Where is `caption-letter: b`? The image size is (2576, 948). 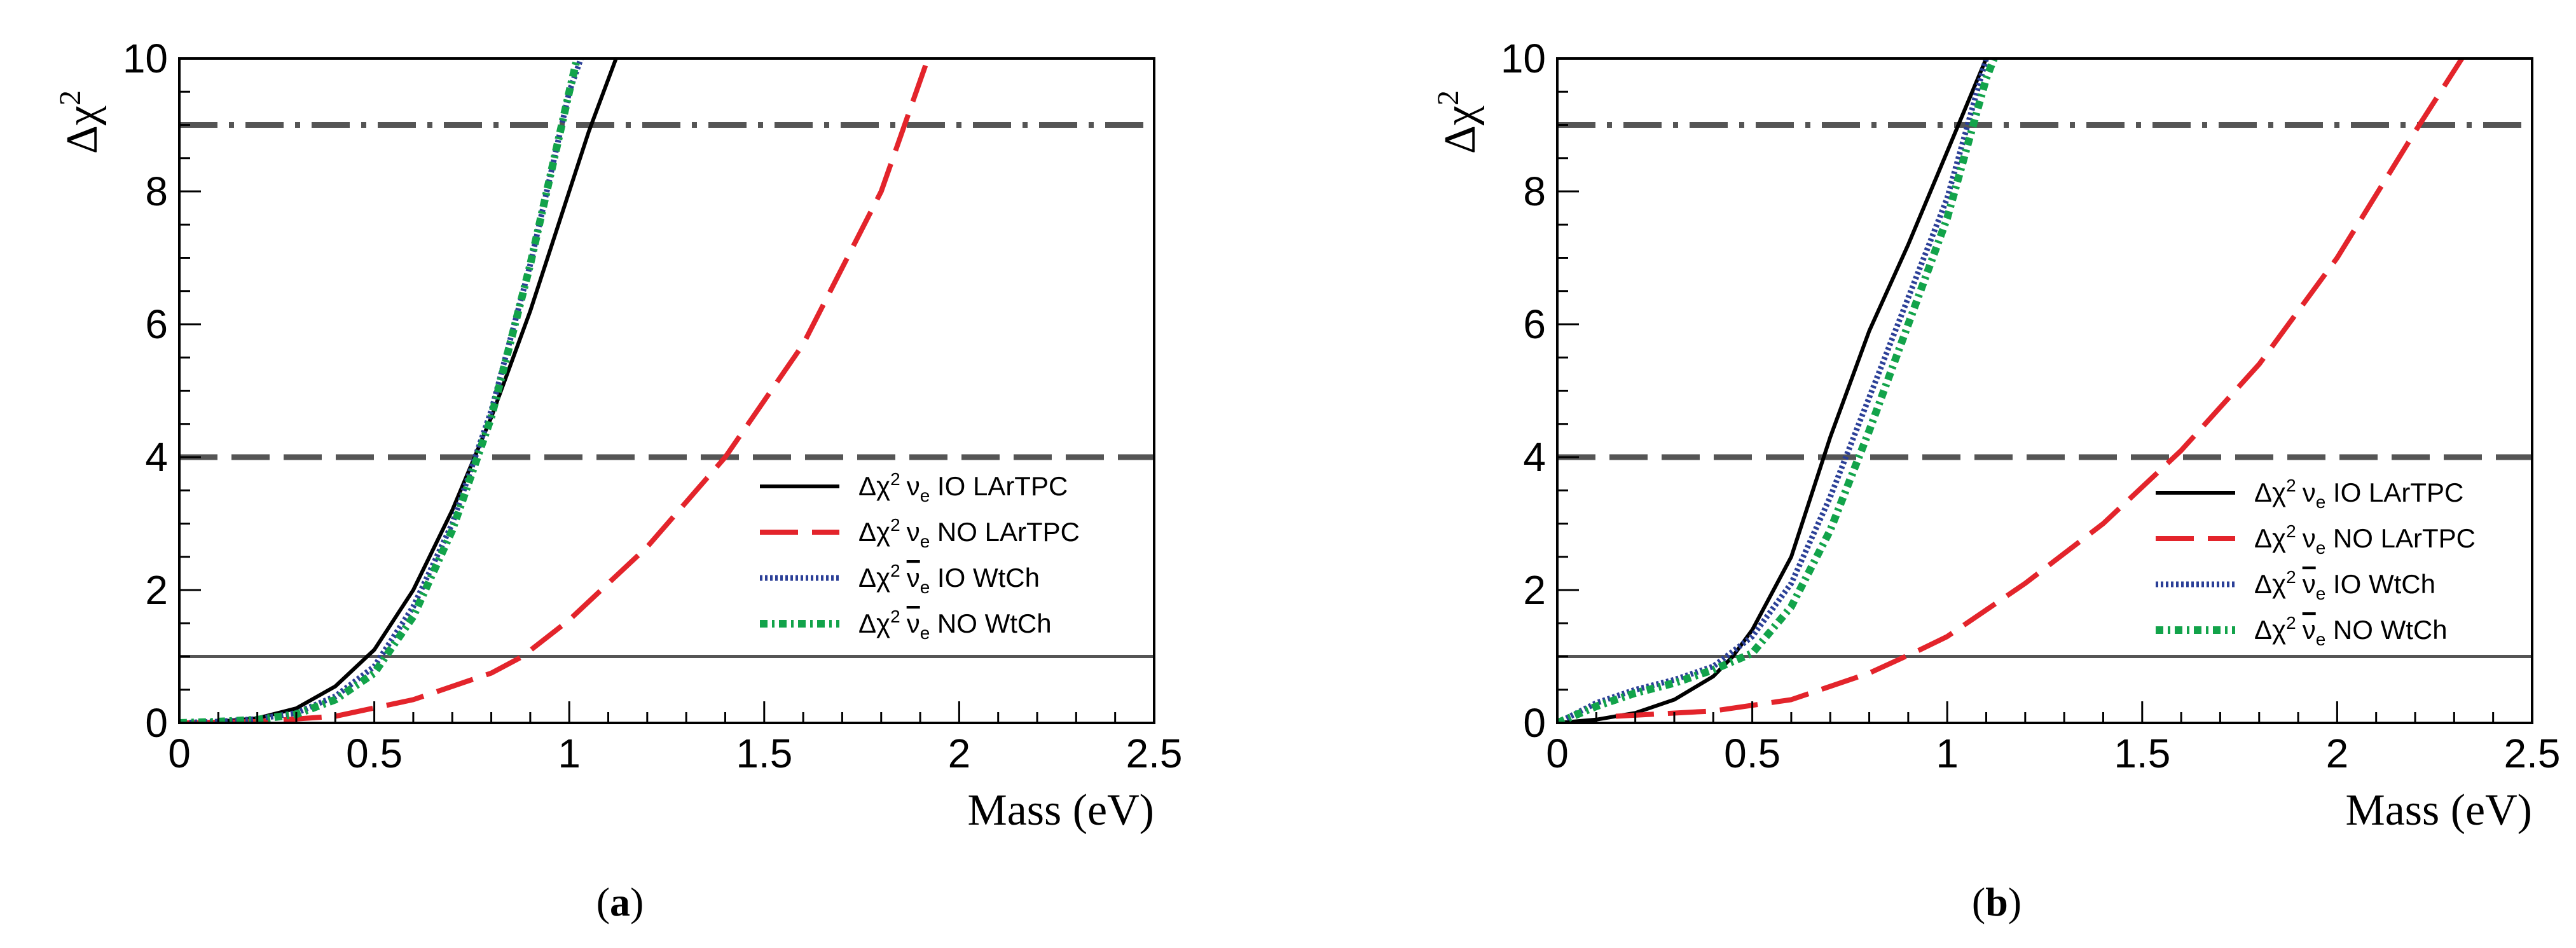 caption-letter: b is located at coordinates (1996, 901).